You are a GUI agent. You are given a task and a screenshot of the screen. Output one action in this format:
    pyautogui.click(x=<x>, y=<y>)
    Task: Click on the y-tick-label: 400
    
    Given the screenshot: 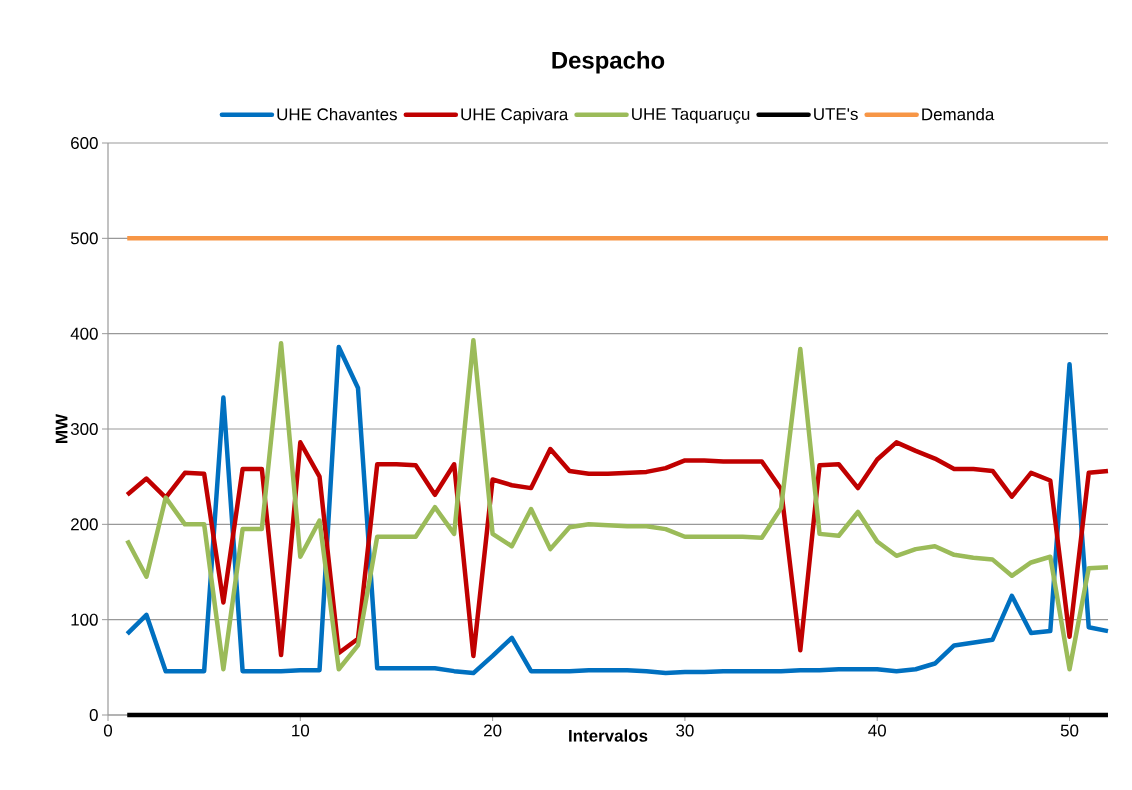 What is the action you would take?
    pyautogui.click(x=84, y=333)
    